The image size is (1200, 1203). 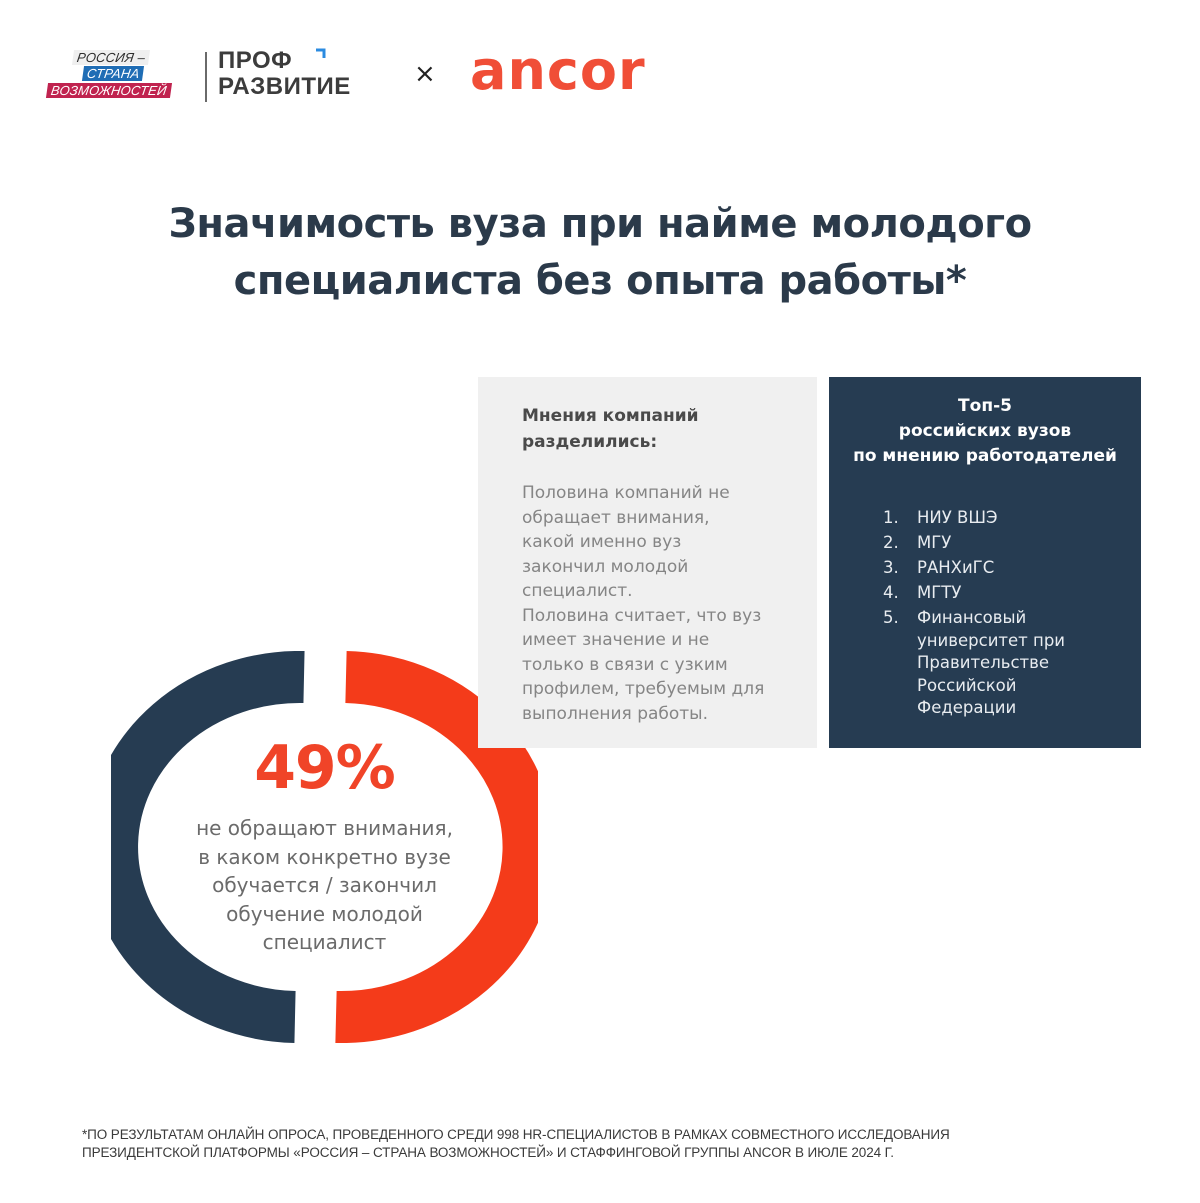 What do you see at coordinates (325, 768) in the screenshot?
I see `donut-percent: 49%` at bounding box center [325, 768].